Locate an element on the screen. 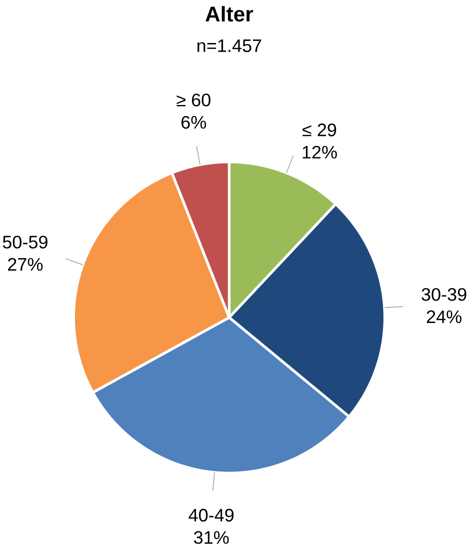 The width and height of the screenshot is (469, 546). slice-label: ≤ 29 is located at coordinates (319, 130).